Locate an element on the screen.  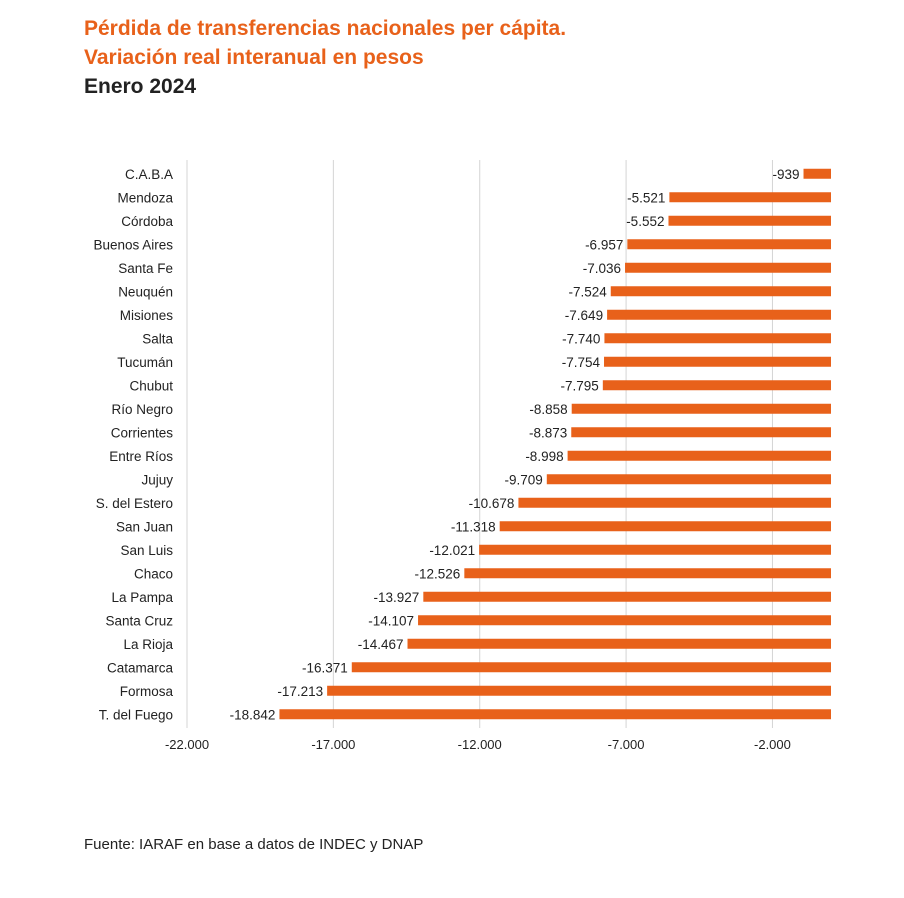
category-label: Santa Fe is located at coordinates (145, 268).